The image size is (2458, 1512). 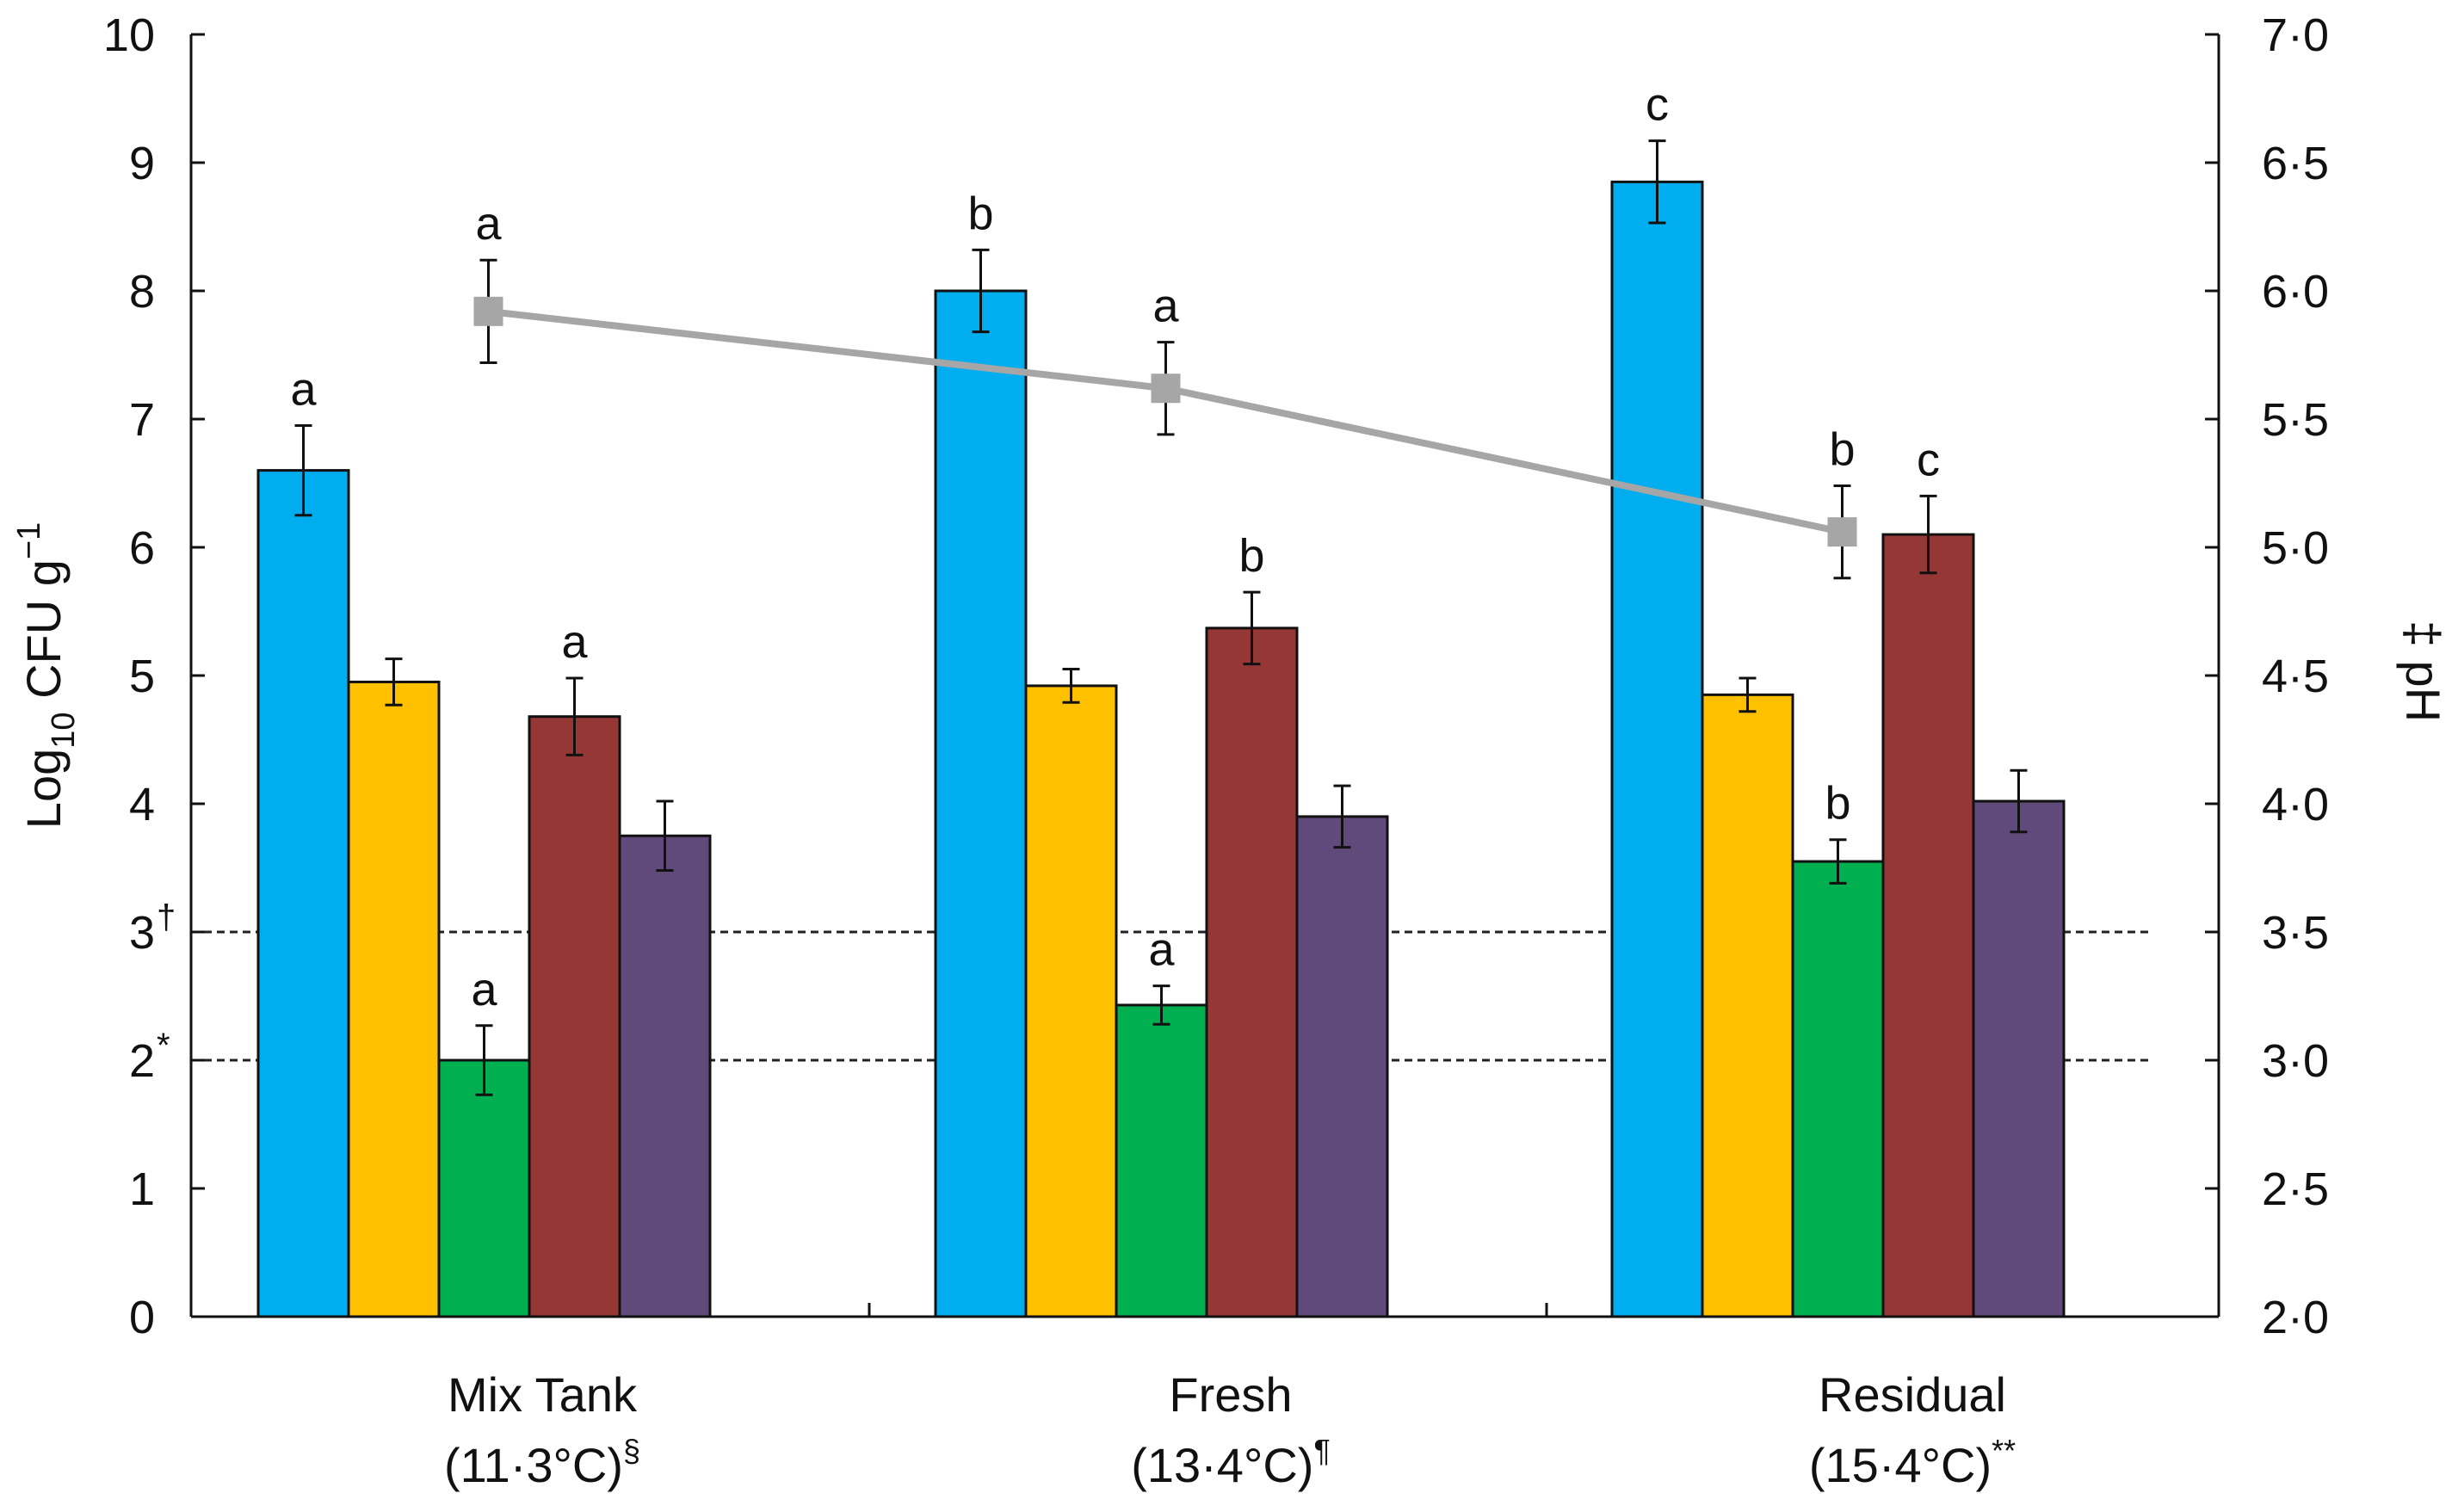 What do you see at coordinates (142, 1189) in the screenshot?
I see `left-tick-label: 1` at bounding box center [142, 1189].